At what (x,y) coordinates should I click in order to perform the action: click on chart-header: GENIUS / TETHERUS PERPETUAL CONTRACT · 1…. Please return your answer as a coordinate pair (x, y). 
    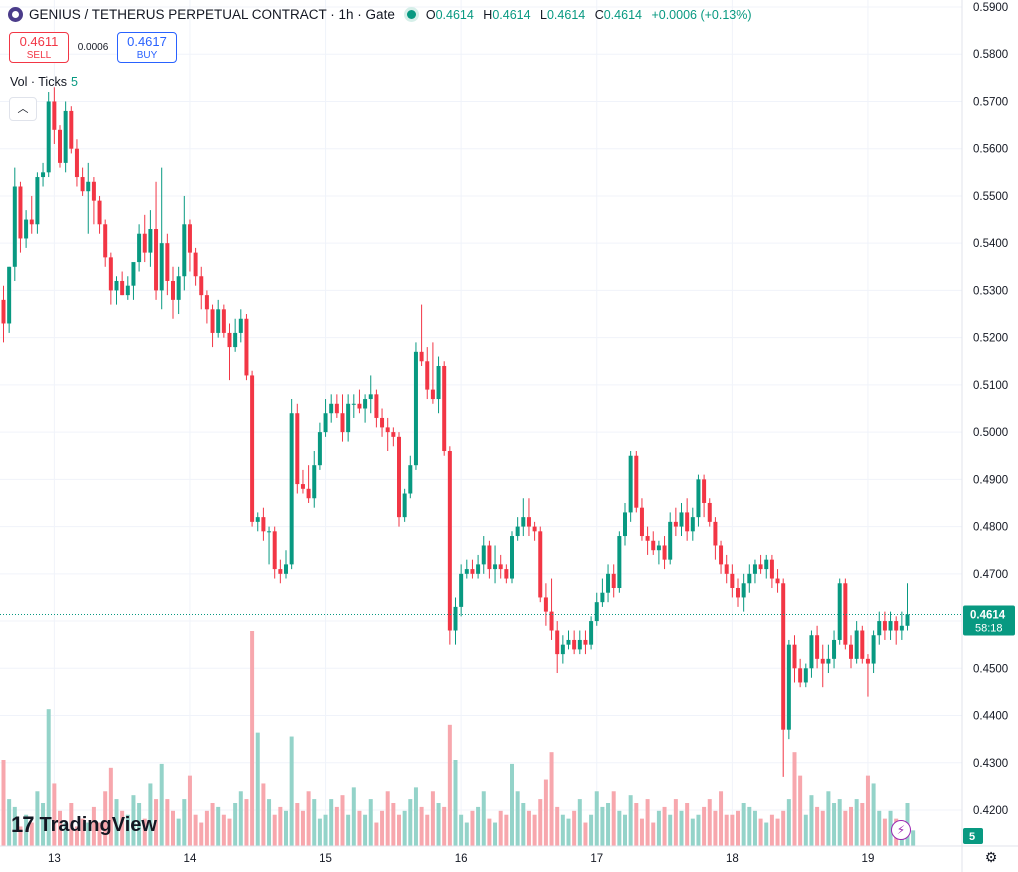
    Looking at the image, I should click on (380, 14).